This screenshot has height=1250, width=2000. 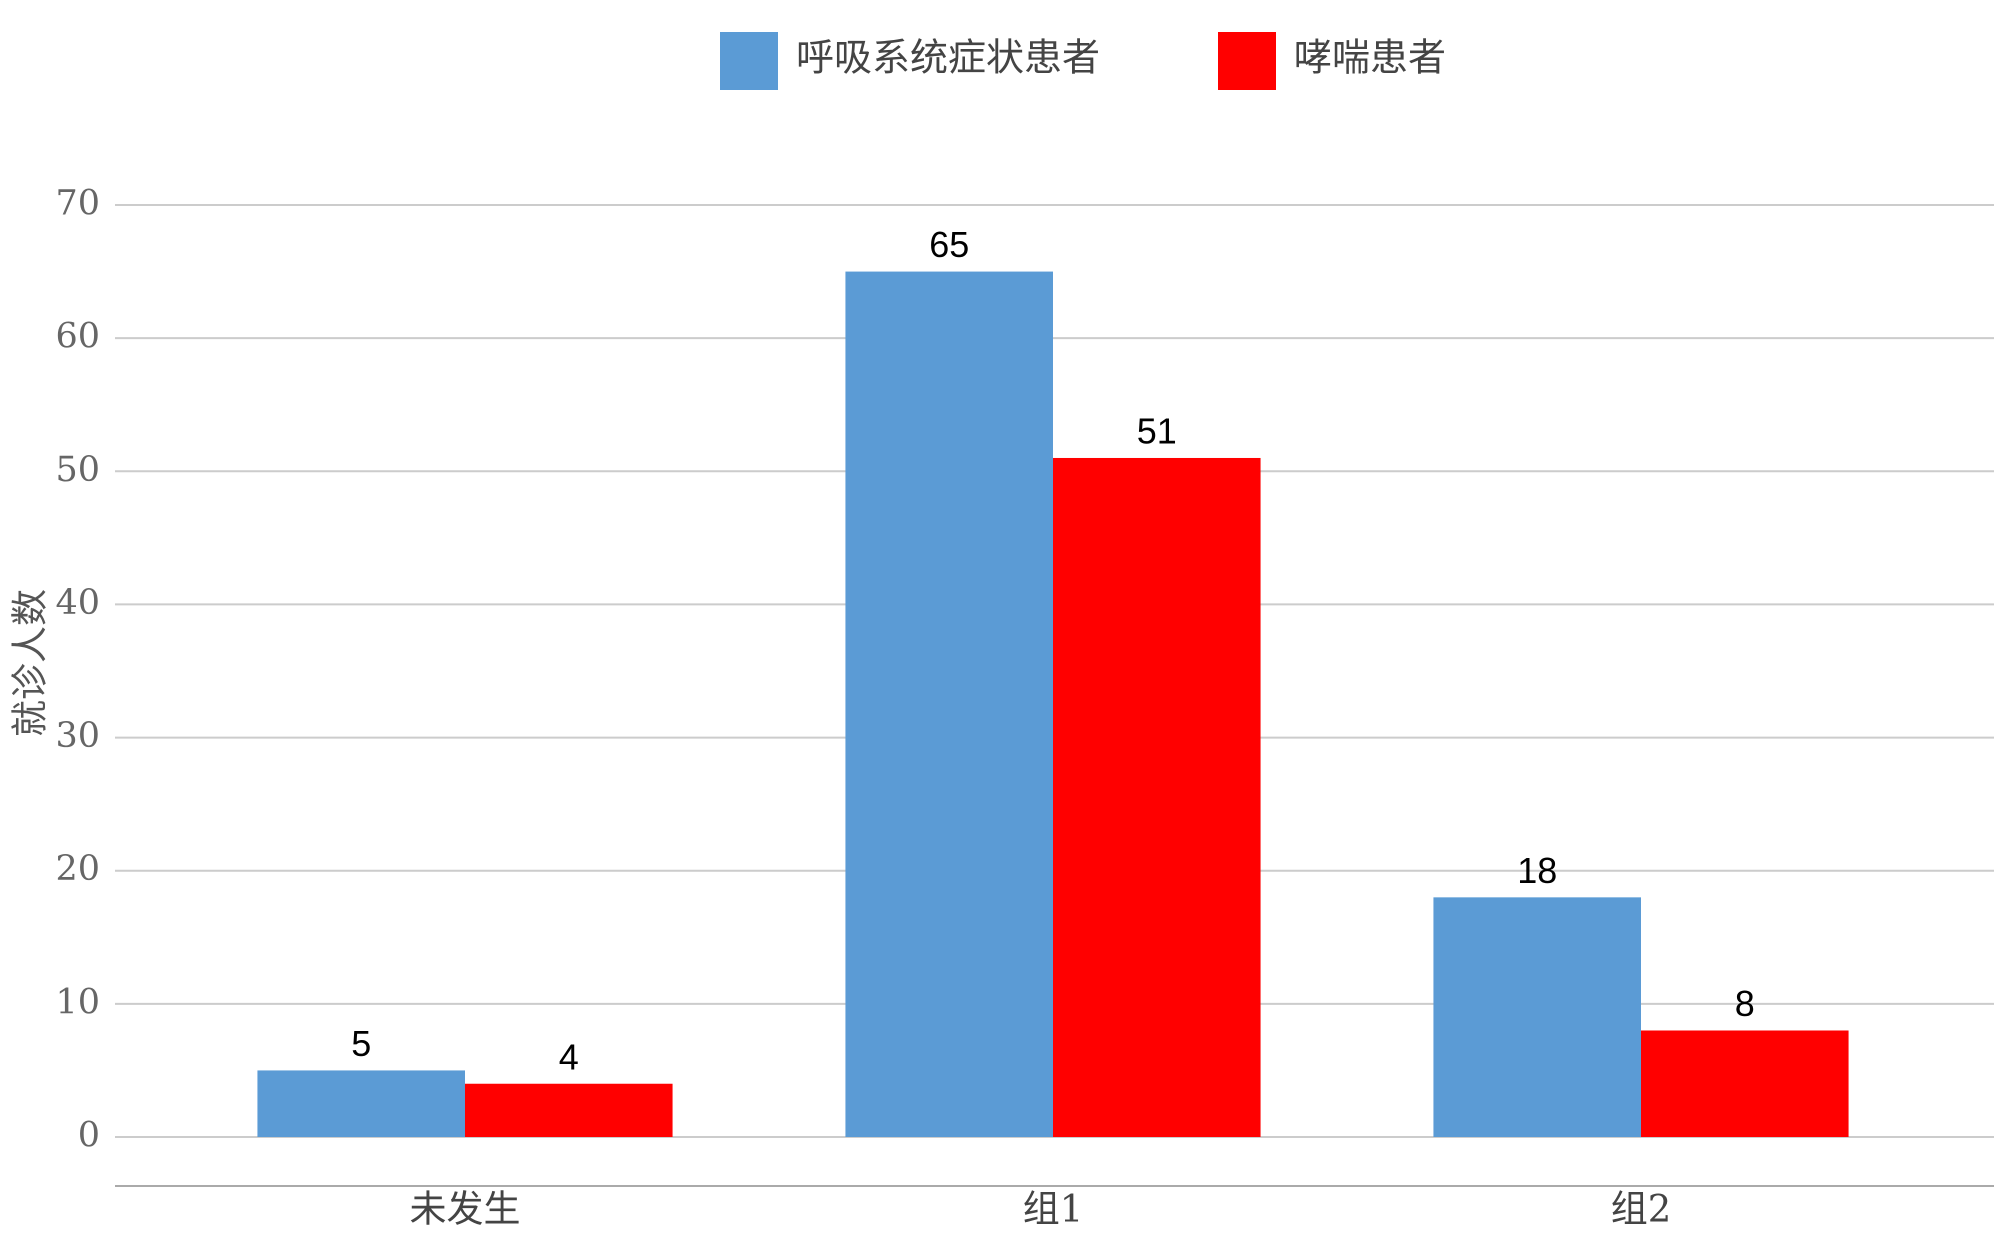 What do you see at coordinates (1370, 58) in the screenshot?
I see `legend-label: 哮喘患者` at bounding box center [1370, 58].